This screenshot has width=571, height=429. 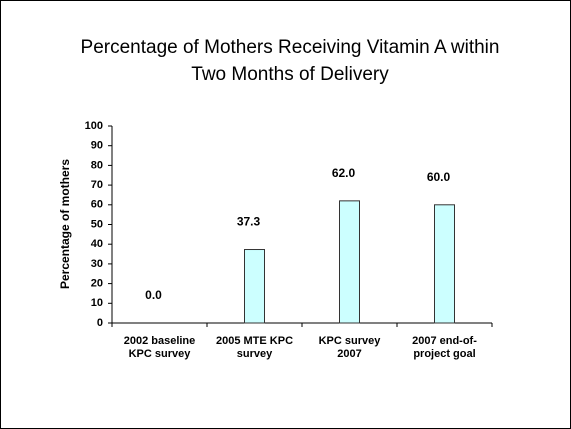 What do you see at coordinates (65, 224) in the screenshot?
I see `y-axis-label: Percentage of mothers` at bounding box center [65, 224].